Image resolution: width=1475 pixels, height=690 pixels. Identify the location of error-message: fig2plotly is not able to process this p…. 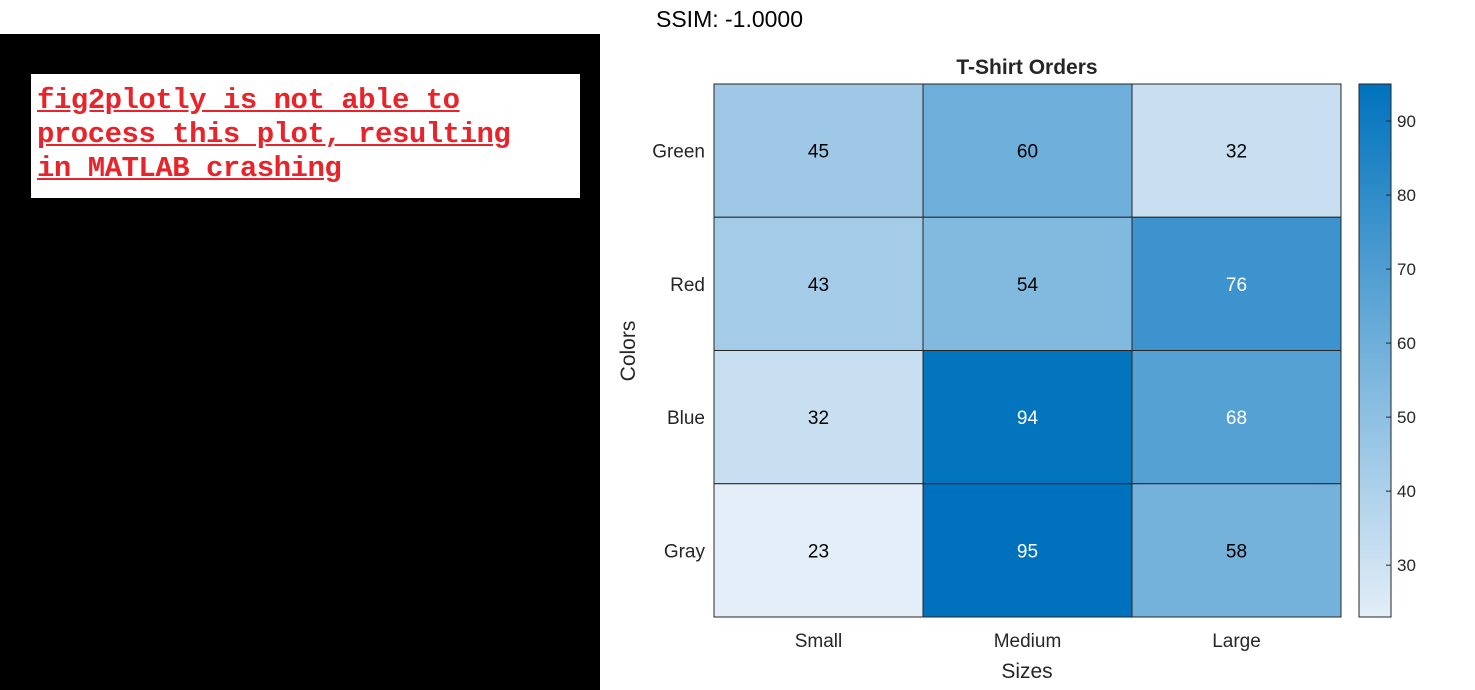
(274, 134).